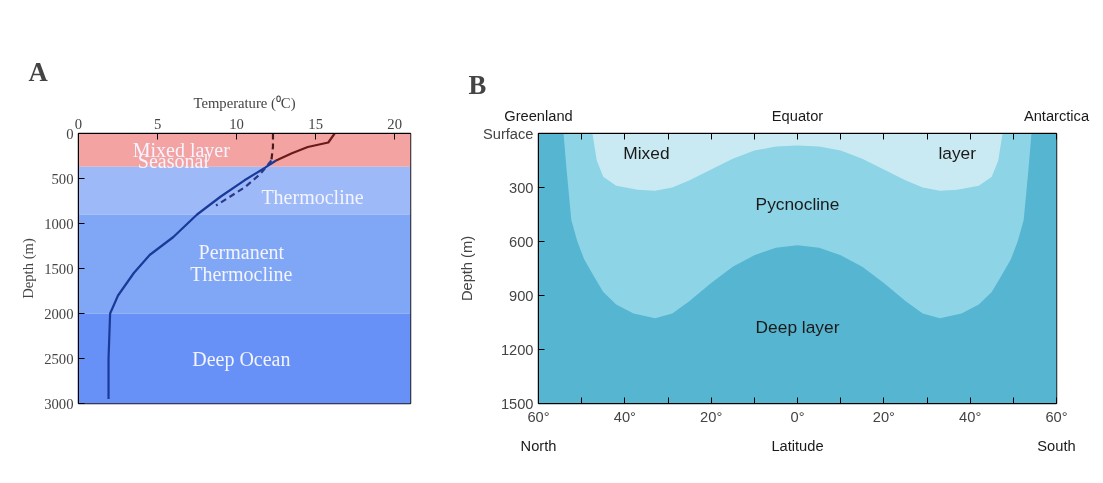  What do you see at coordinates (517, 349) in the screenshot?
I see `y-tick-label: 1200` at bounding box center [517, 349].